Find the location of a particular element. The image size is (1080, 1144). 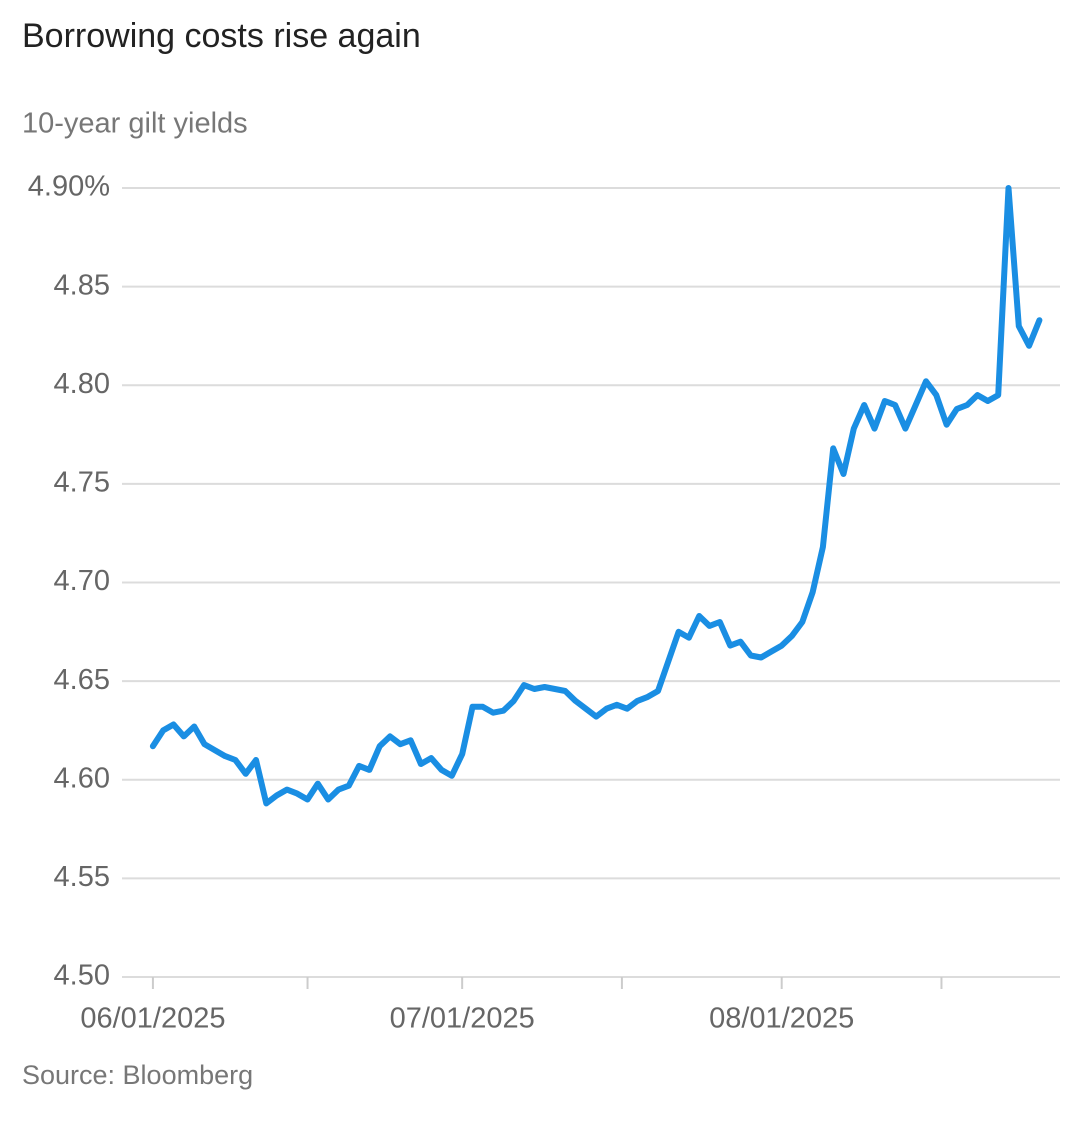

x-tick-label: 06/01/2025 is located at coordinates (152, 1019).